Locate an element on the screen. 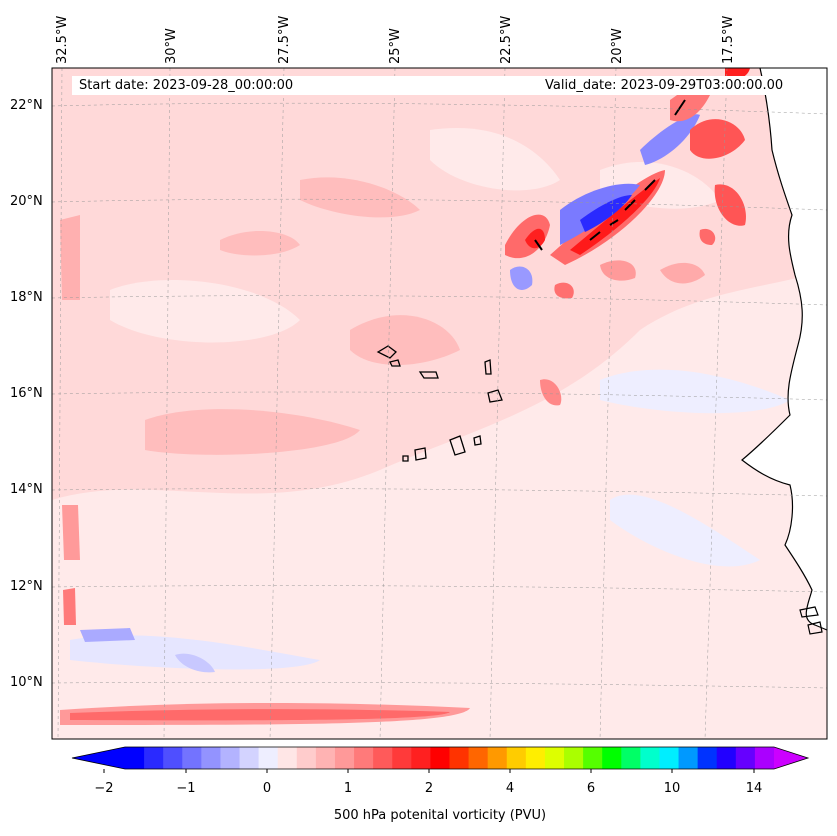 Image resolution: width=837 pixels, height=836 pixels. land-africa is located at coordinates (784, 349).